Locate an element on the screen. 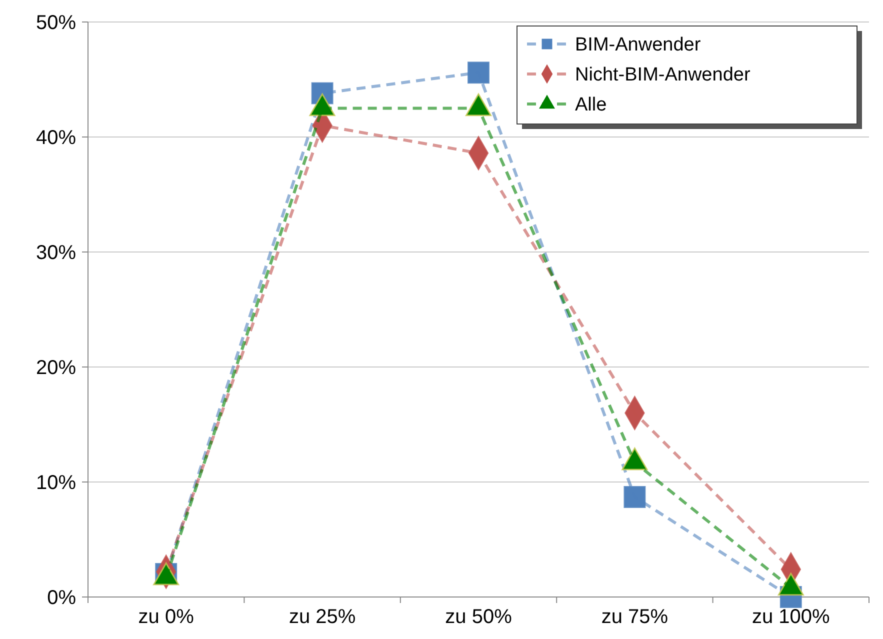 Image resolution: width=883 pixels, height=639 pixels. y-tick-label: 30% is located at coordinates (56, 253).